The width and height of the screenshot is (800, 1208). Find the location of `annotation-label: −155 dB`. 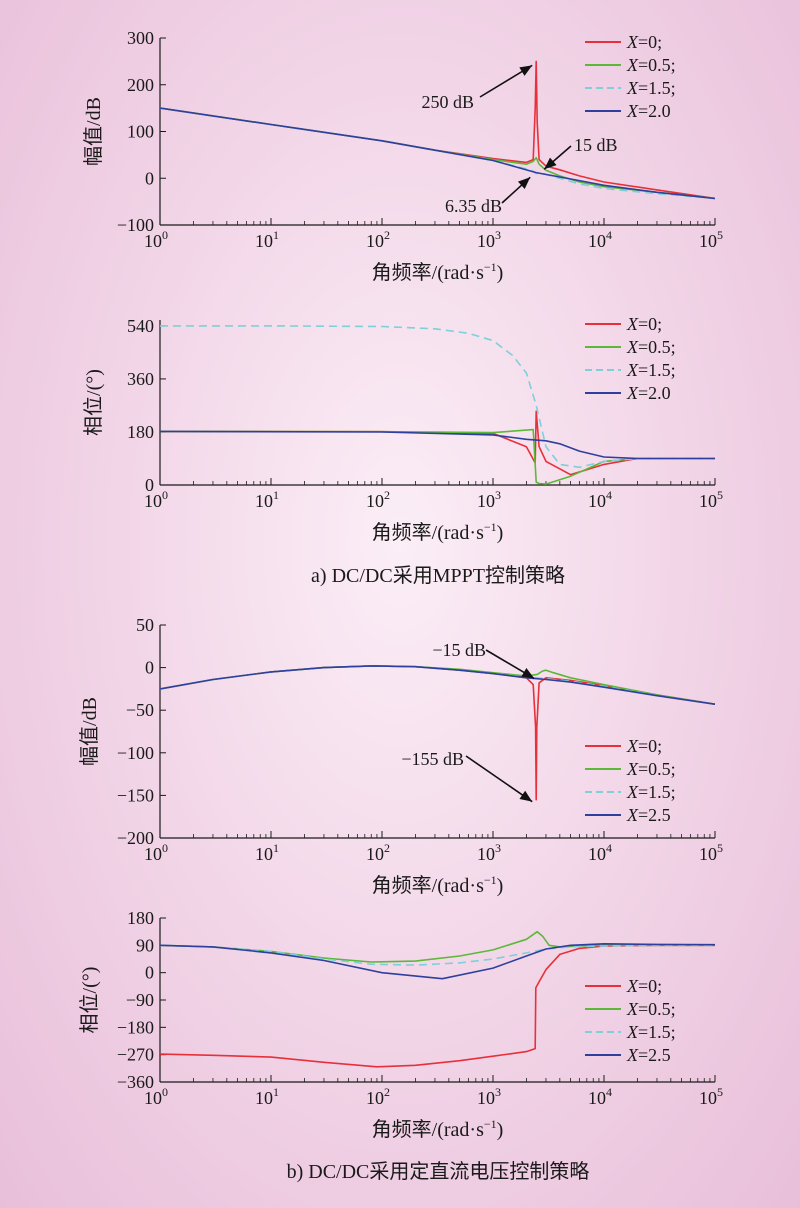

annotation-label: −155 dB is located at coordinates (432, 759).